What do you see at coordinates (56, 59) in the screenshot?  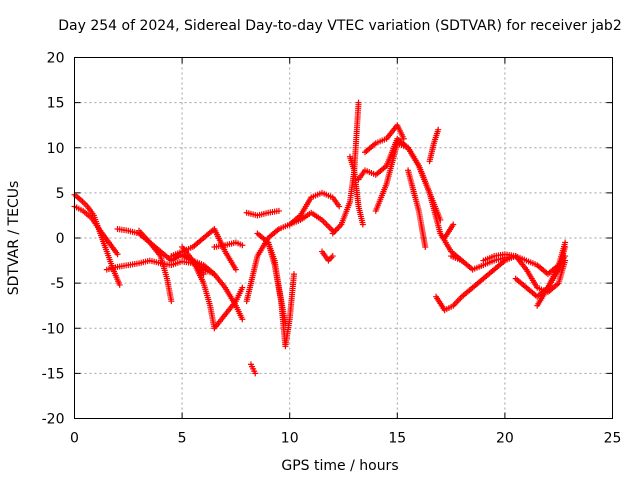 I see `y-tick-label: 20` at bounding box center [56, 59].